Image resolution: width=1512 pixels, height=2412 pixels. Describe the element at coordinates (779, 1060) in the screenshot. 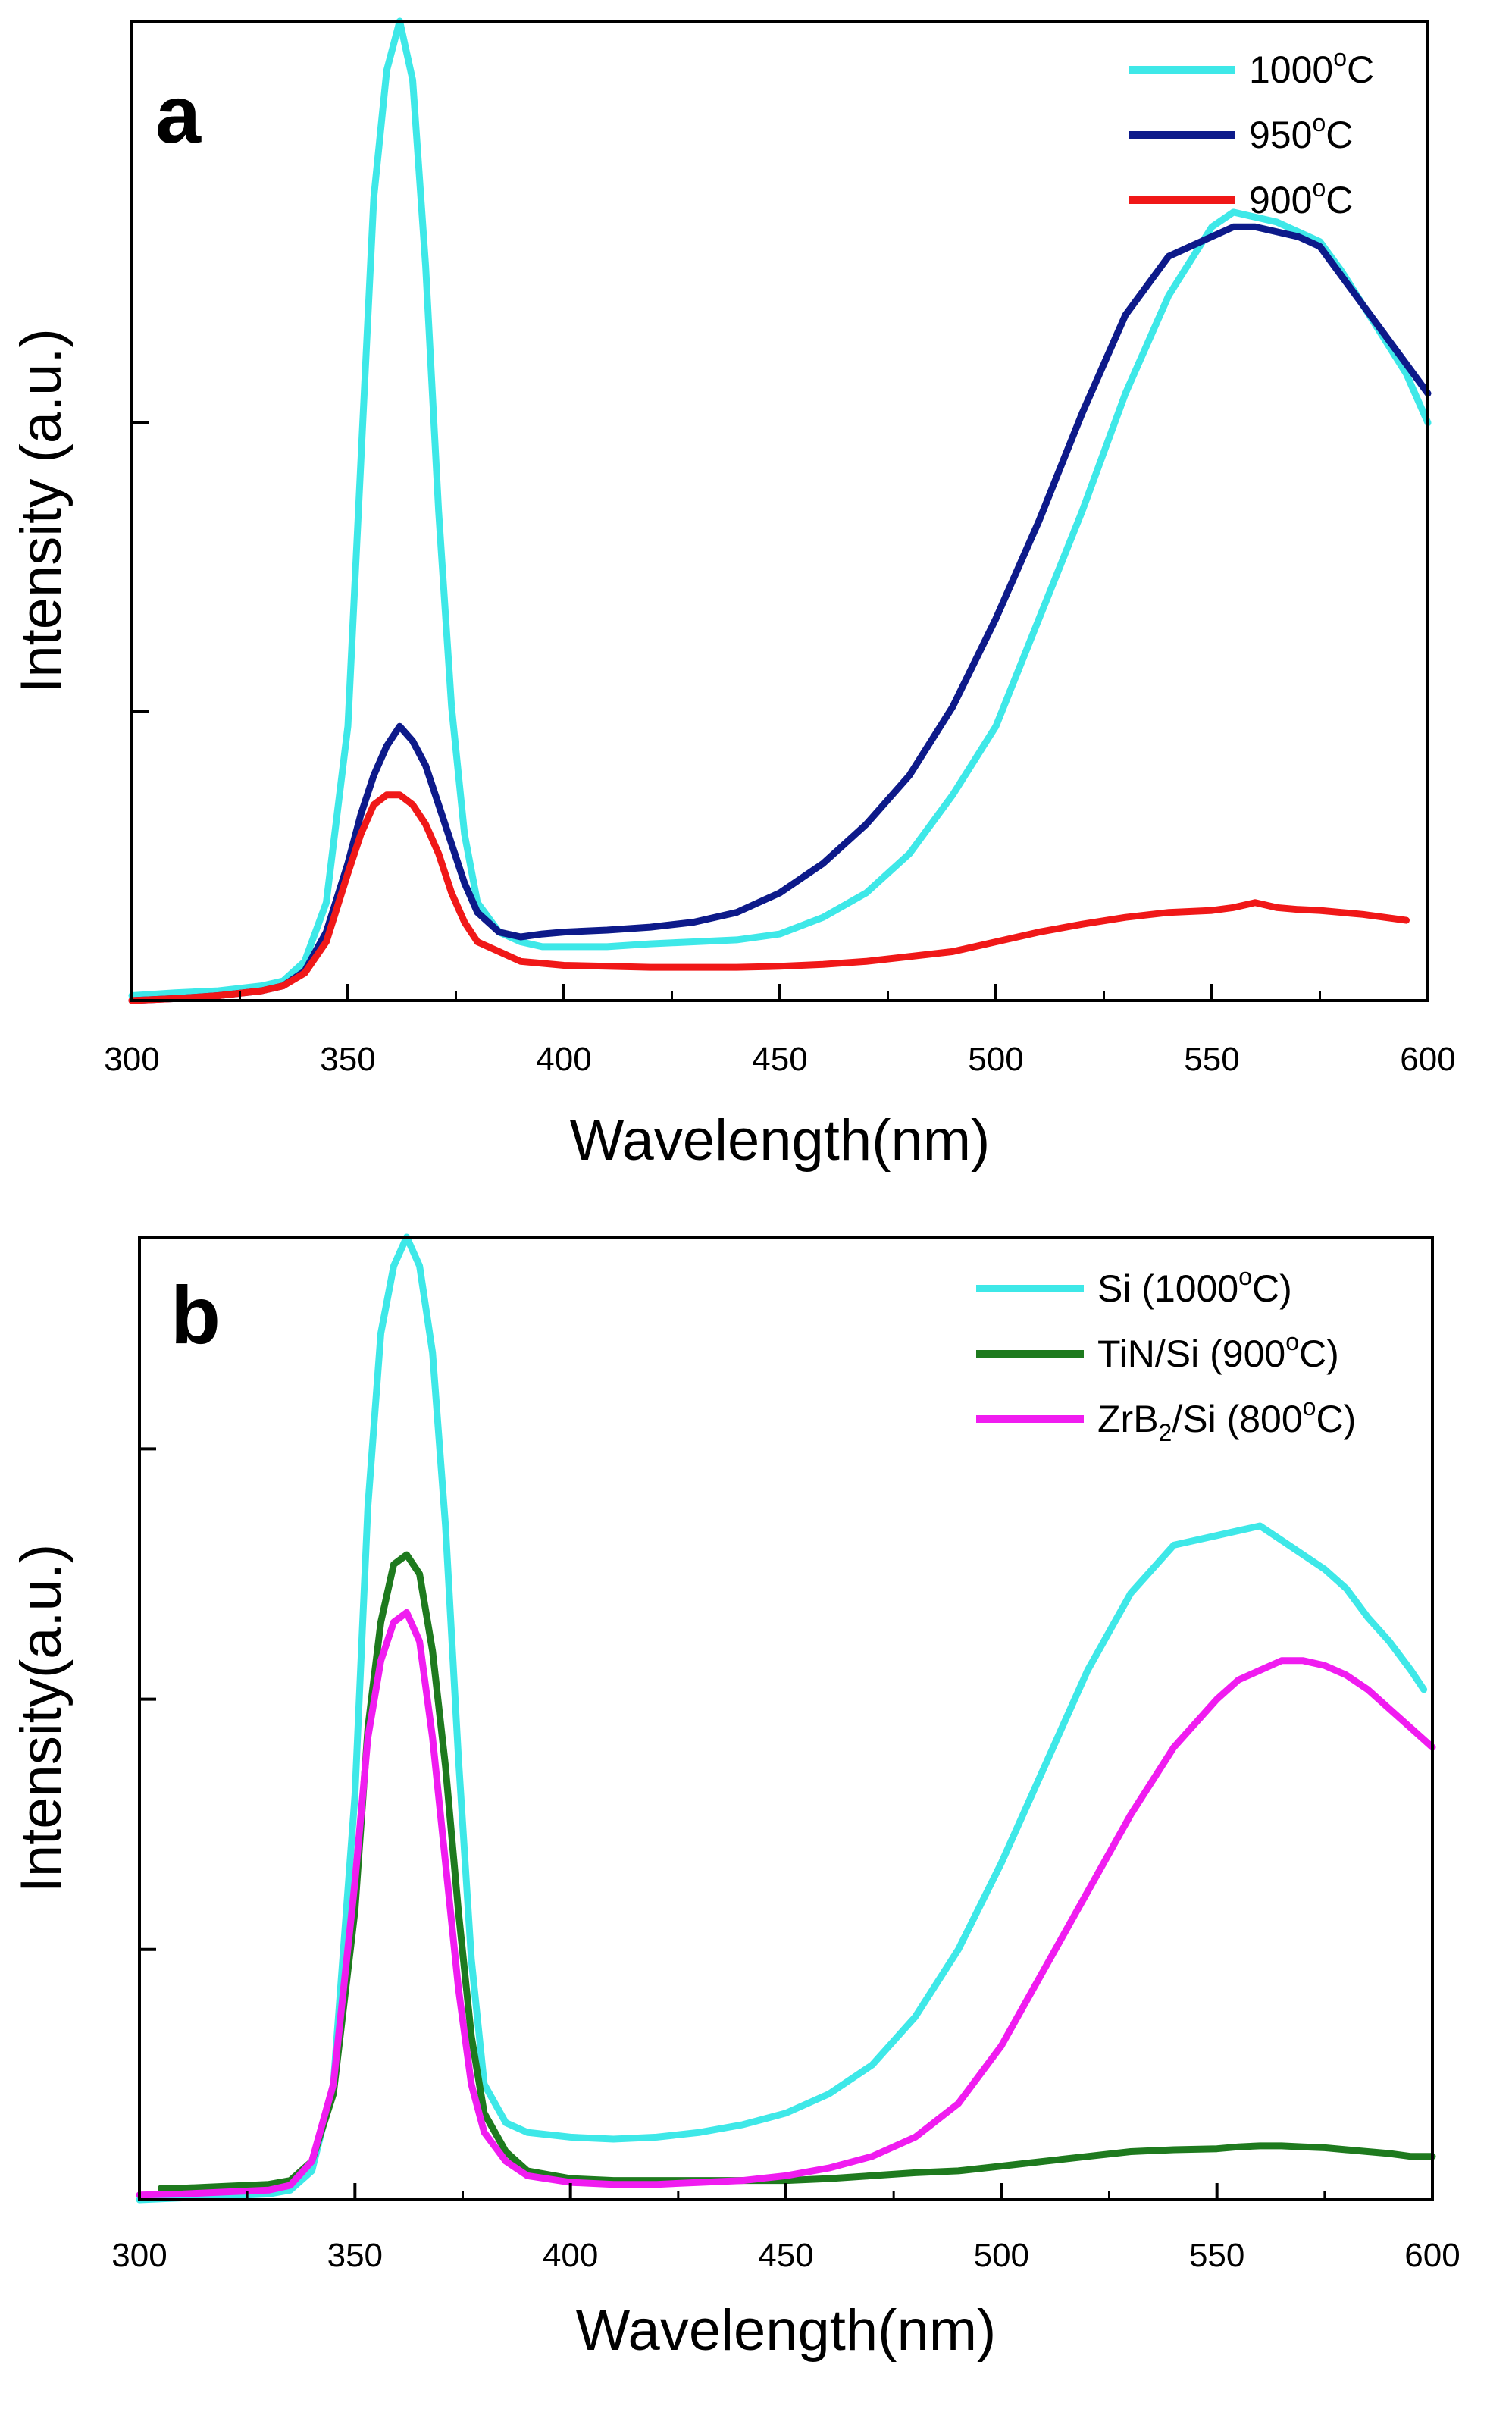

I see `x-tick-label-a-450: 450` at that location.